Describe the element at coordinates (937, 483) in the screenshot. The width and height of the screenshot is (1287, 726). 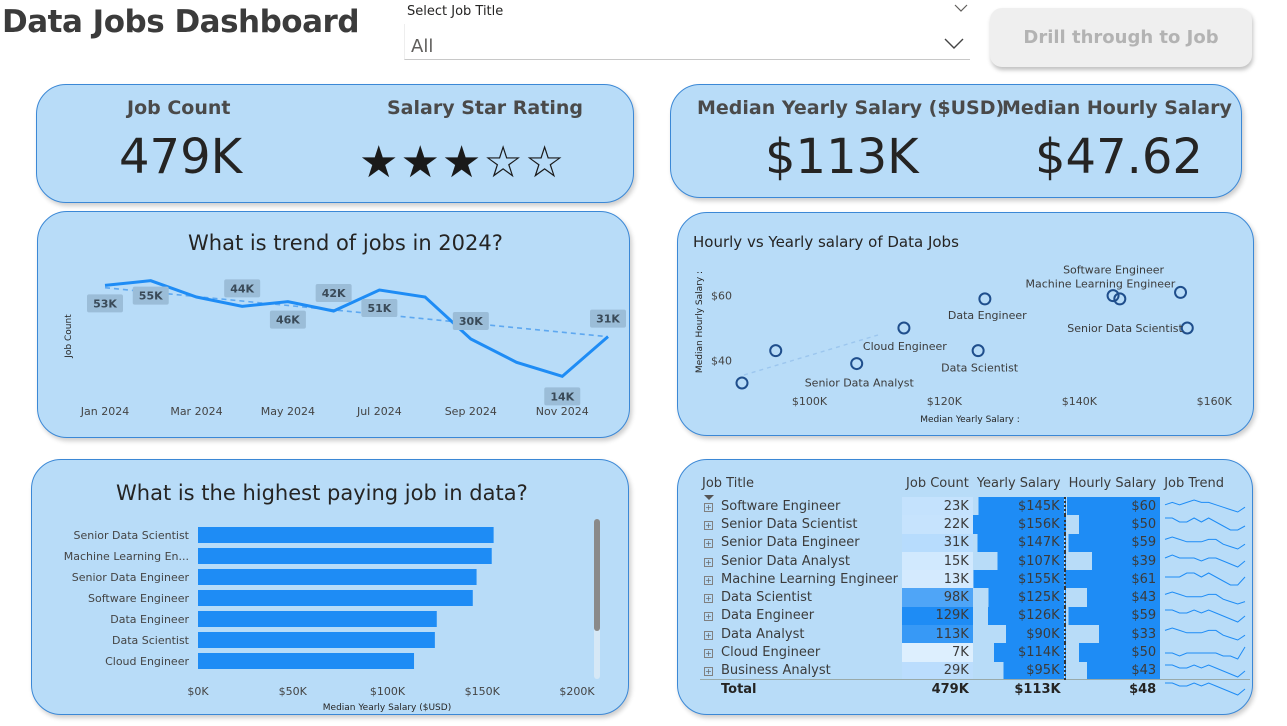
I see `column-header-job-count: Job Count` at that location.